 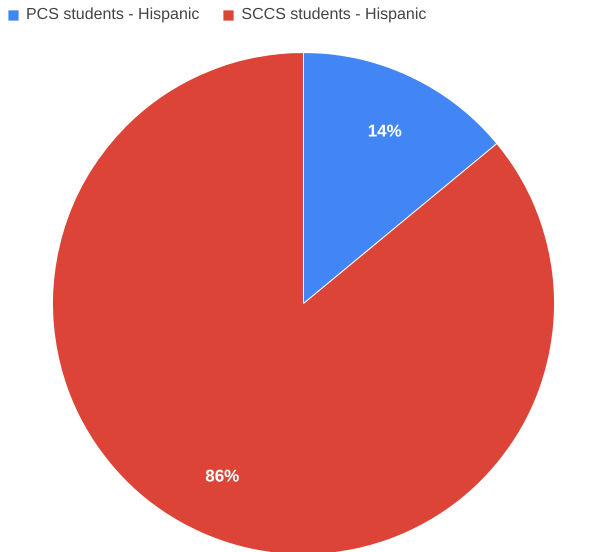 I want to click on legend-label: SCCS students - Hispanic, so click(x=333, y=15).